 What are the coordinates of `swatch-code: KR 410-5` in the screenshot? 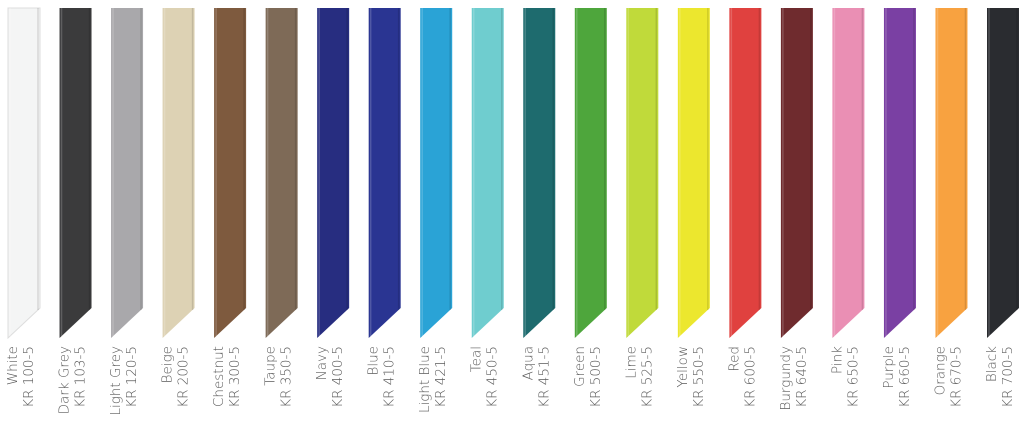 It's located at (390, 377).